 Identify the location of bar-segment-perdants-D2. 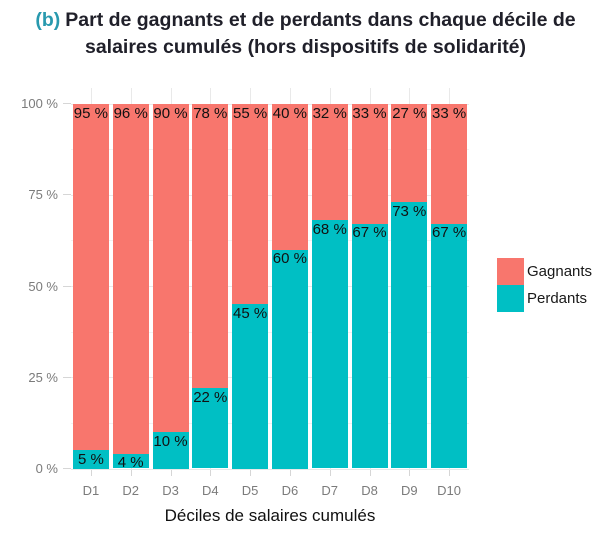
(130, 461).